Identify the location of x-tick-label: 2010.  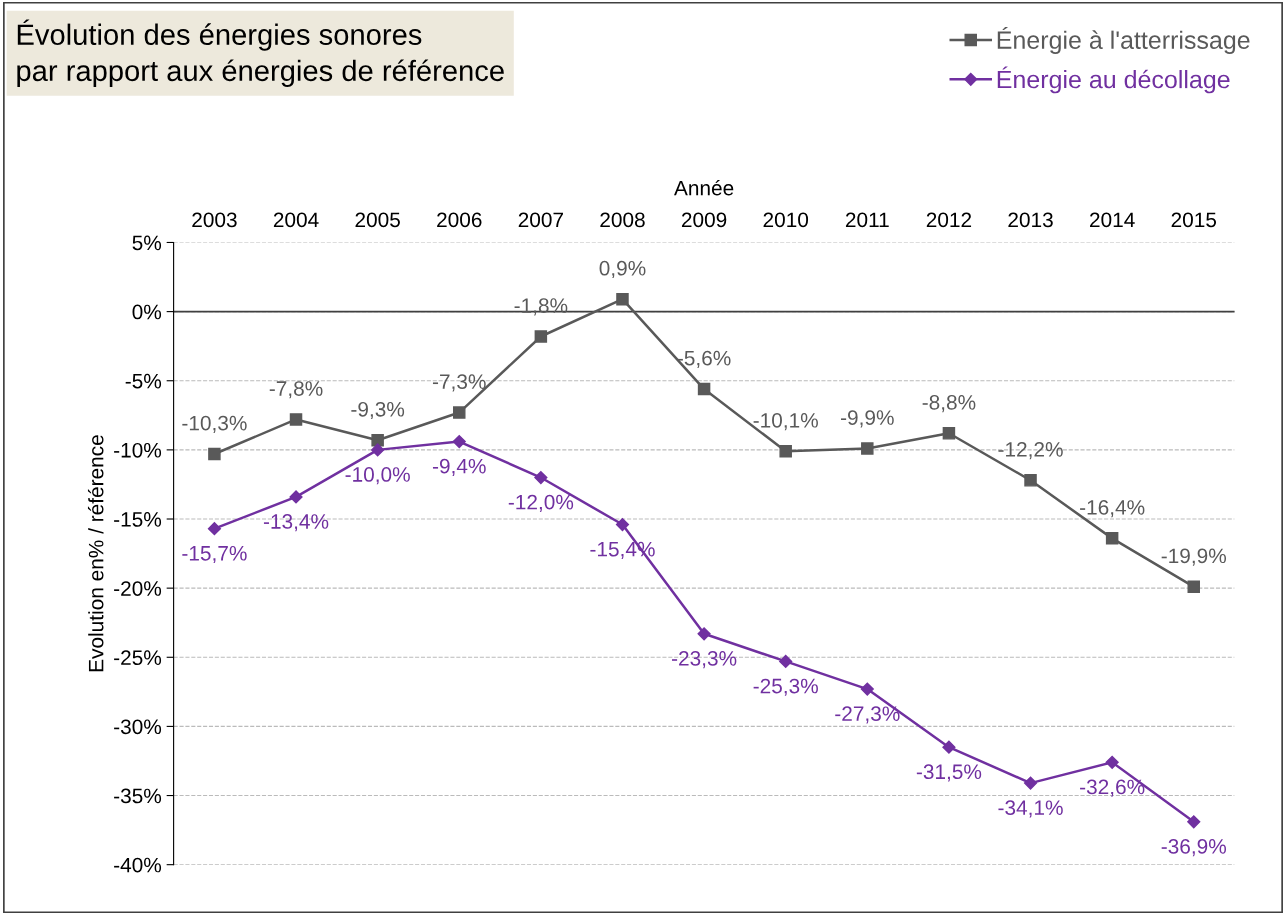
(786, 220).